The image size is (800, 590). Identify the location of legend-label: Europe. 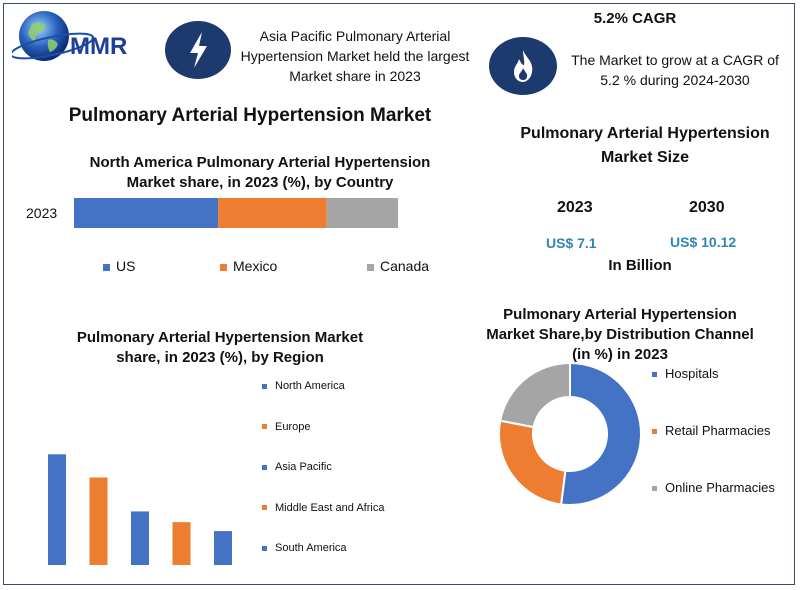
(293, 426).